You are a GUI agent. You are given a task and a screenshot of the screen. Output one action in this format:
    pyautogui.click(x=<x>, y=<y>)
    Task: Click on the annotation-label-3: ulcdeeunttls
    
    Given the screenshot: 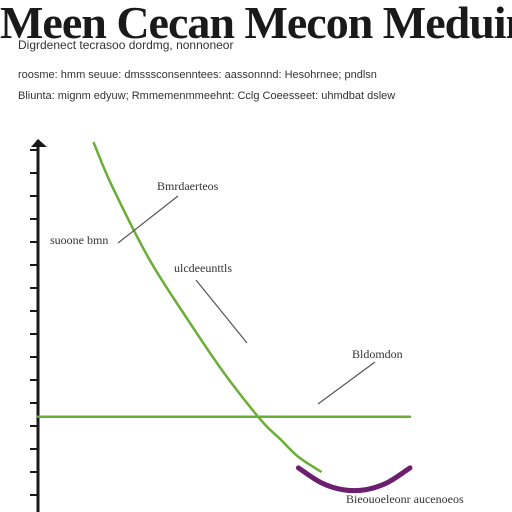 What is the action you would take?
    pyautogui.click(x=203, y=268)
    